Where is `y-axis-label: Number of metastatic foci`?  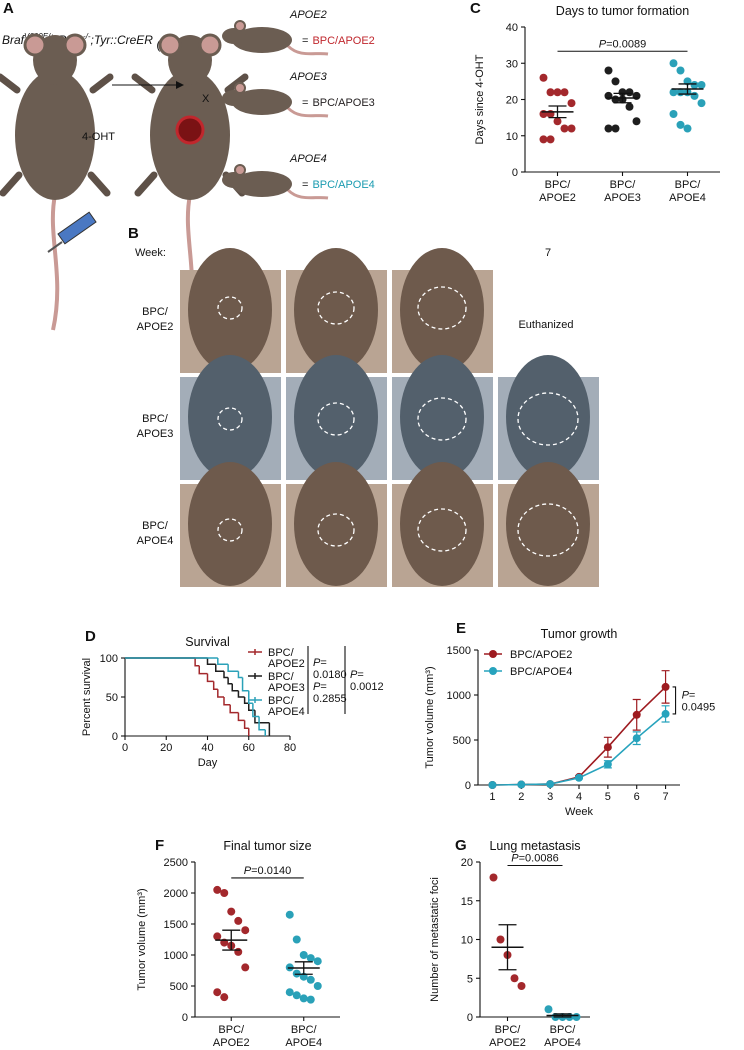
y-axis-label: Number of metastatic foci is located at coordinates (435, 939).